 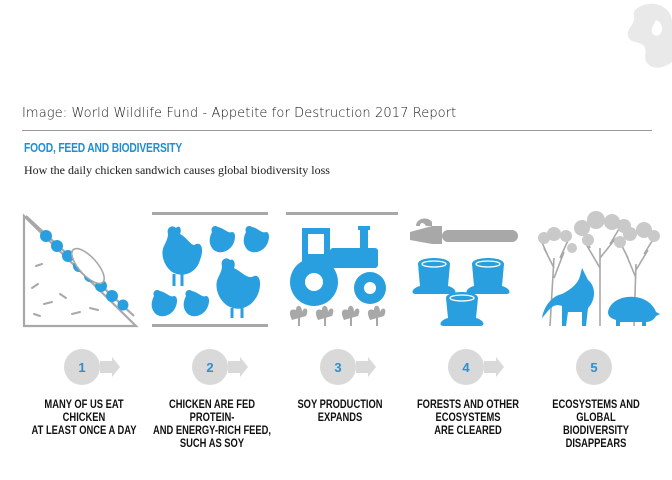 I want to click on step-3-label: SOY PRODUCTION EXPANDS, so click(x=340, y=411).